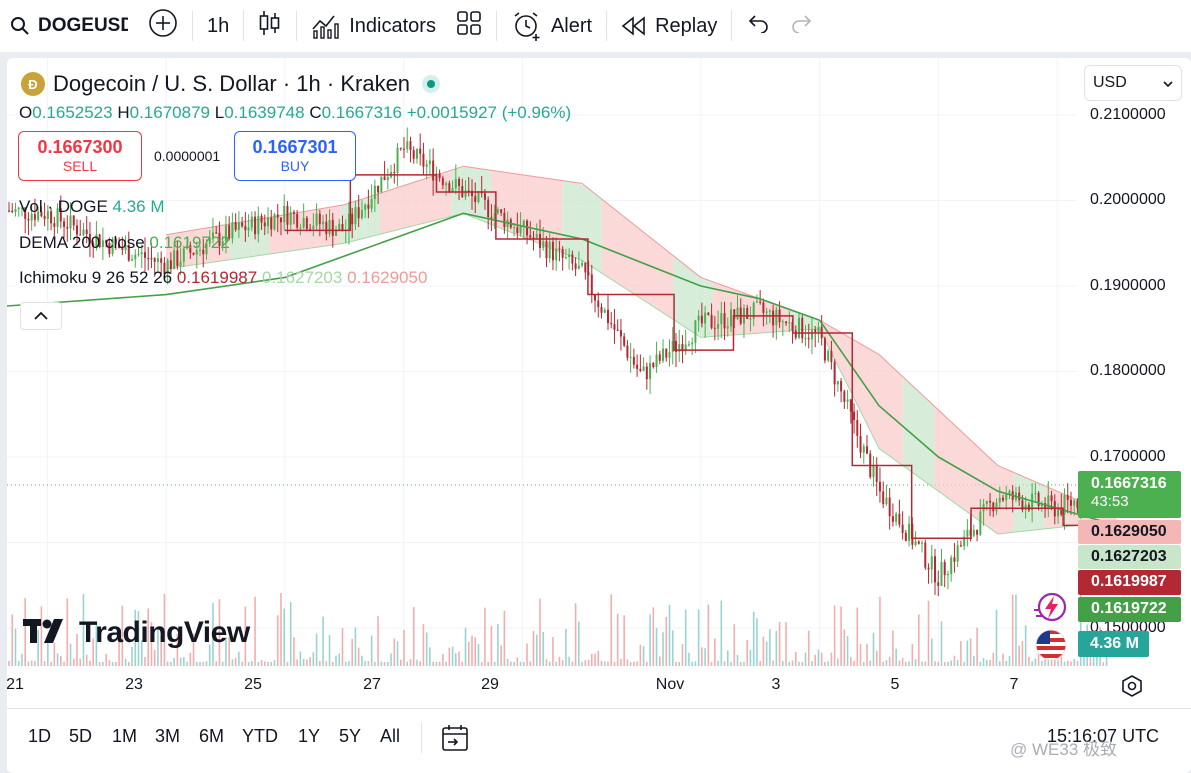 The width and height of the screenshot is (1191, 773). What do you see at coordinates (1132, 688) in the screenshot?
I see `settings-gear-icon` at bounding box center [1132, 688].